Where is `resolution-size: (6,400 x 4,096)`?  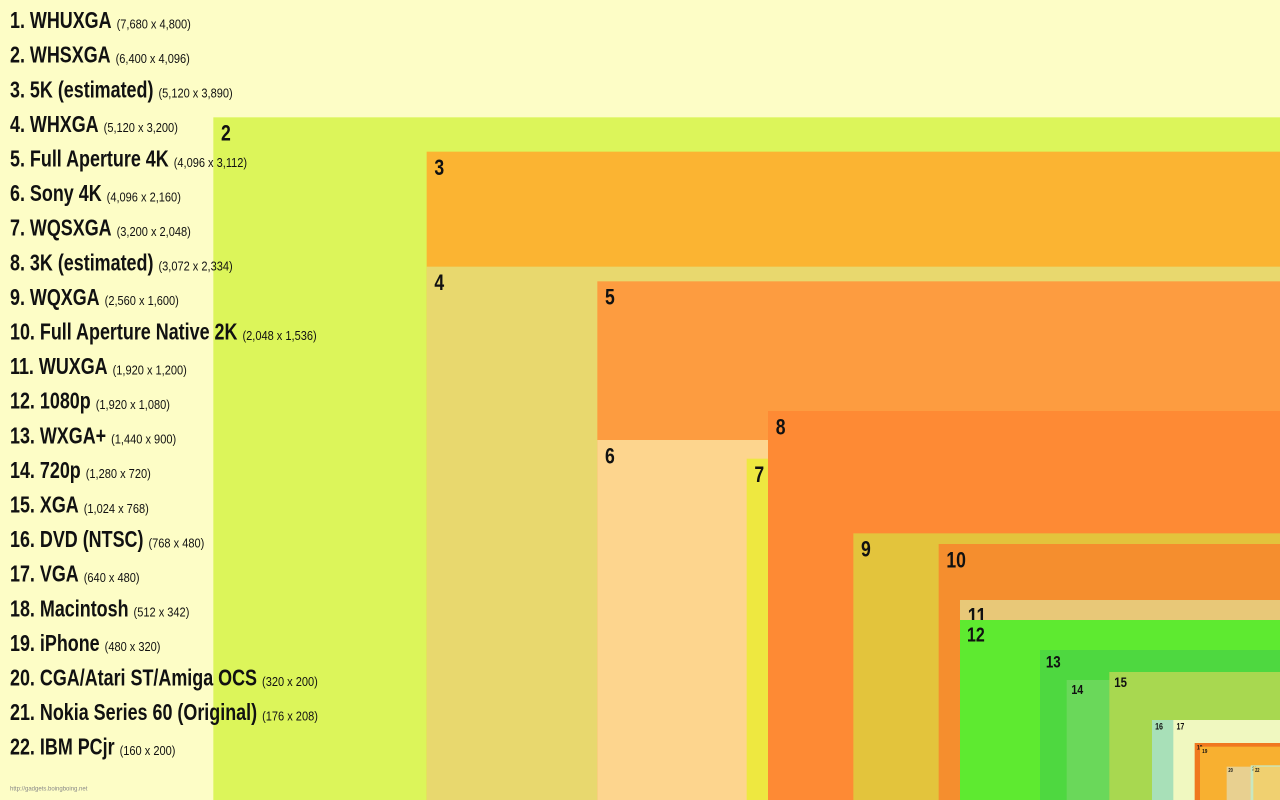 resolution-size: (6,400 x 4,096) is located at coordinates (153, 58).